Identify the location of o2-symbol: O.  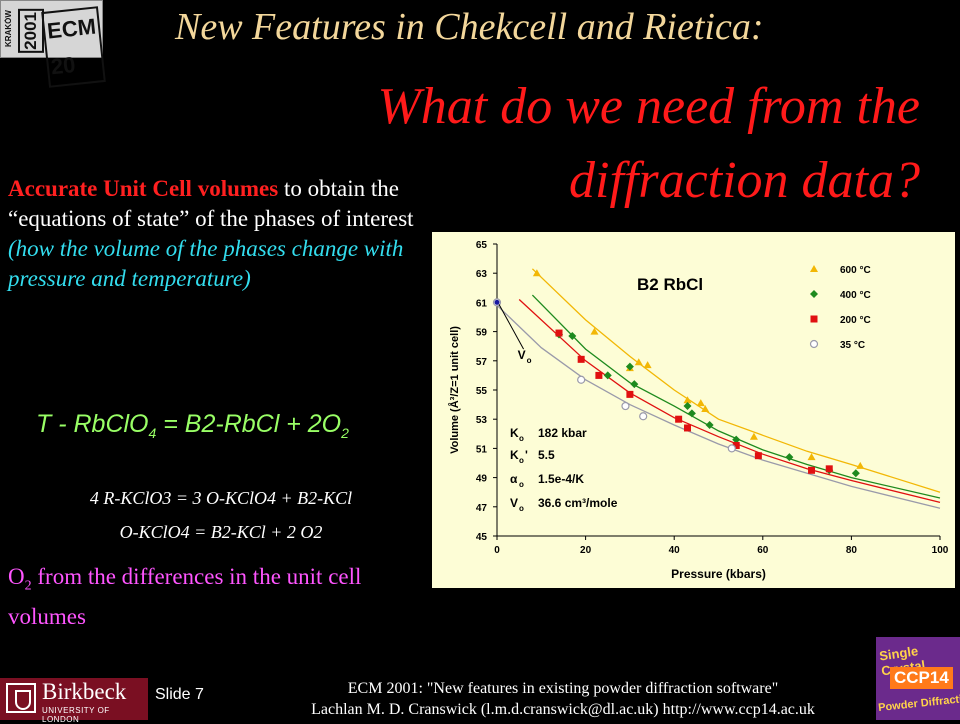
(16, 576).